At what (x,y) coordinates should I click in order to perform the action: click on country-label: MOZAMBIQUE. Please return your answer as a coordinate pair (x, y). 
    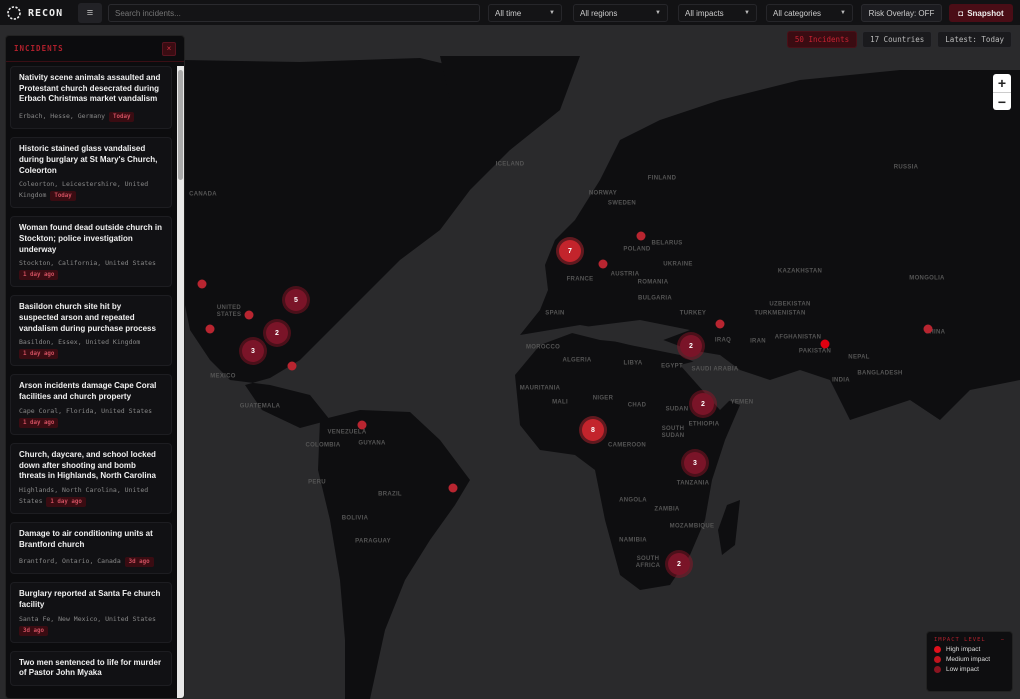
    Looking at the image, I should click on (692, 526).